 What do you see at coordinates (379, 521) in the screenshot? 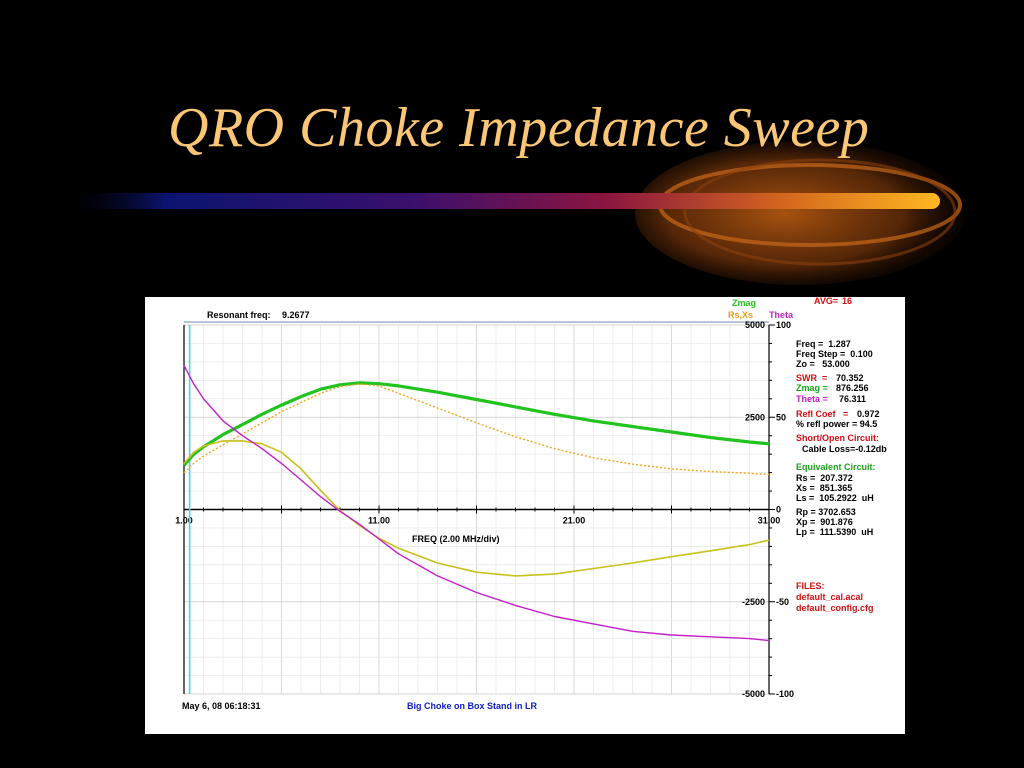
I see `x-tick-label: 11.00` at bounding box center [379, 521].